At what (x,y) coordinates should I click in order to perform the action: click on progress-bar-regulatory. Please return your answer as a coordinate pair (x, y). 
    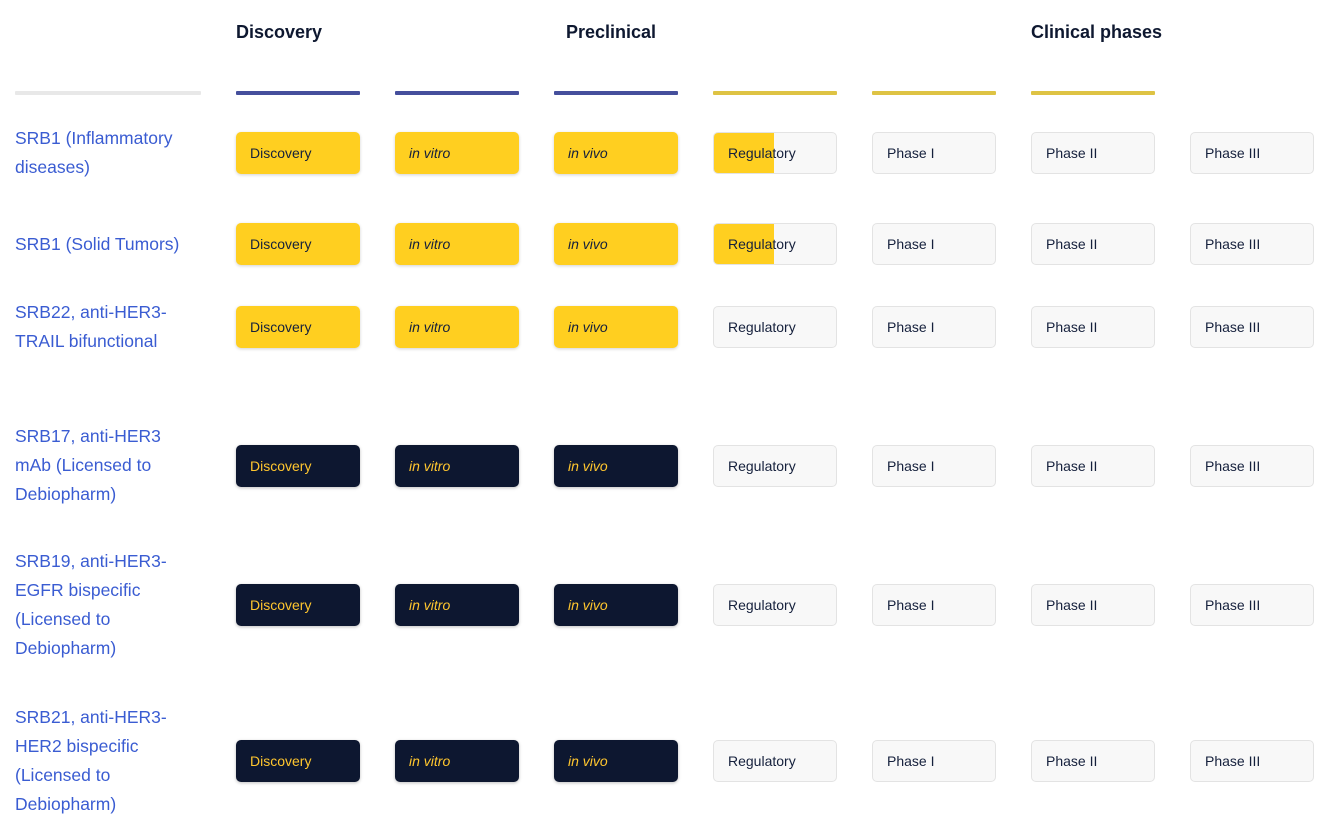
    Looking at the image, I should click on (616, 93).